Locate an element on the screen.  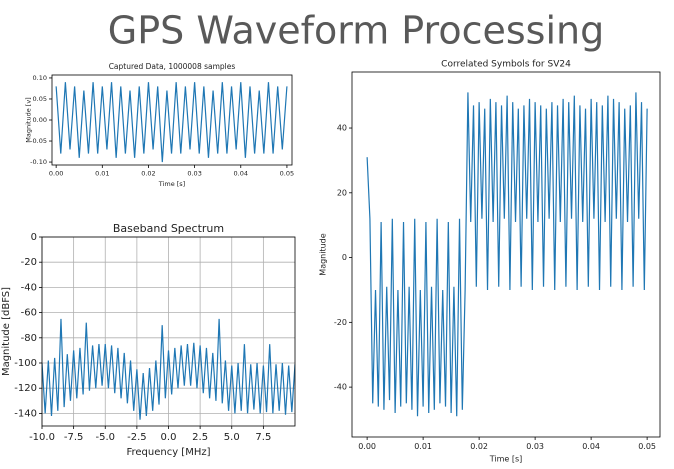
chart-title: Baseband Spectrum is located at coordinates (168, 228).